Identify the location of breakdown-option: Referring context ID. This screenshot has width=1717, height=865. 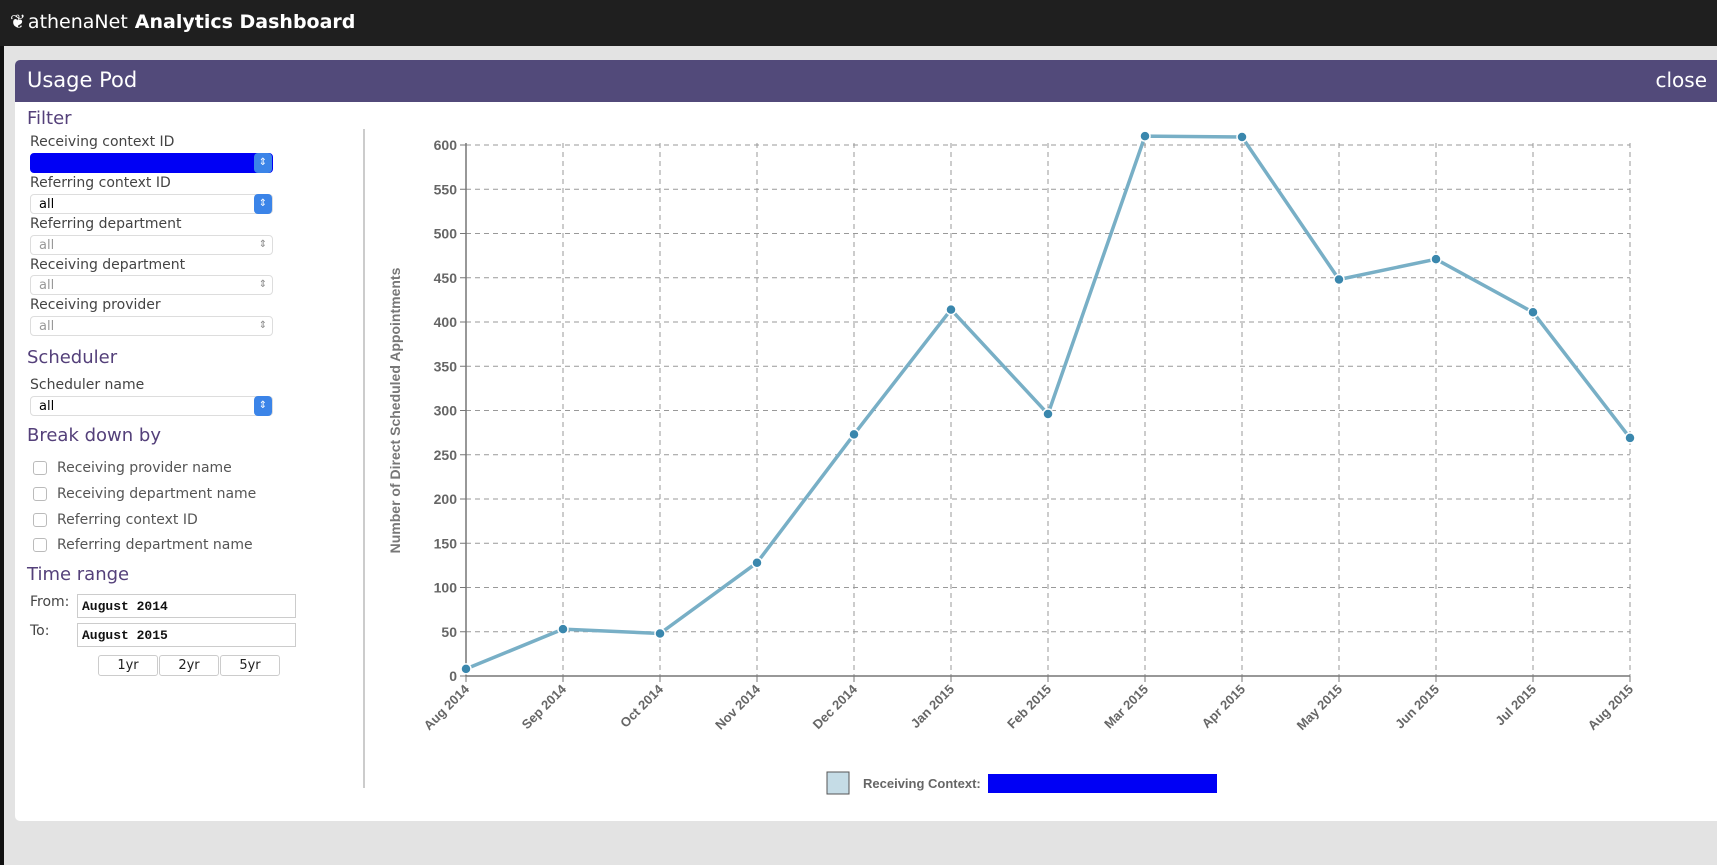
(115, 520).